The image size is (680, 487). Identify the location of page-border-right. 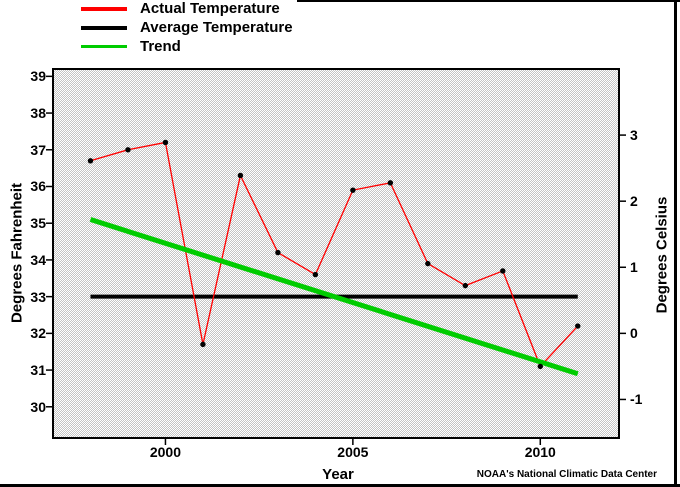
(675, 243).